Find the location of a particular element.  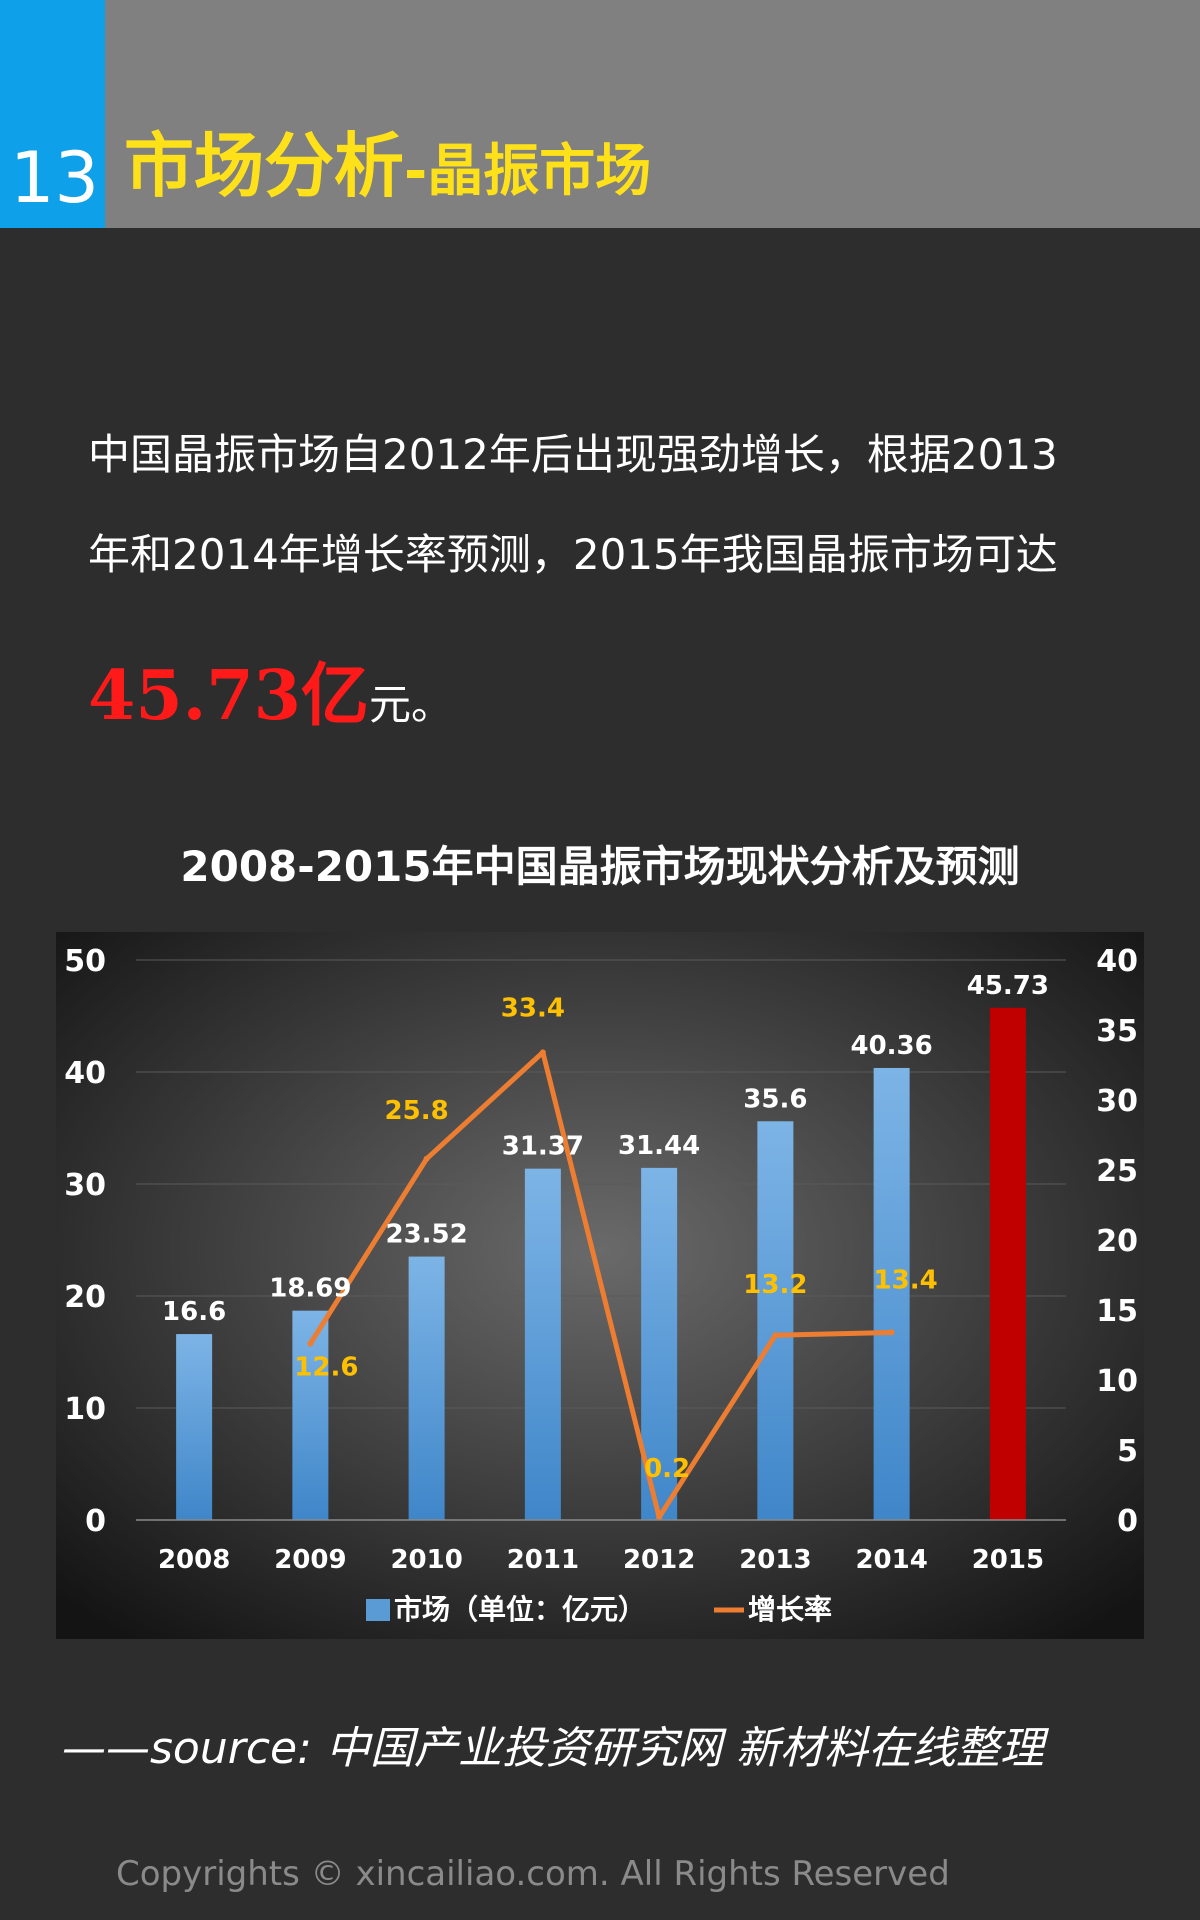

y-right-tick-label: 35 is located at coordinates (1117, 1031).